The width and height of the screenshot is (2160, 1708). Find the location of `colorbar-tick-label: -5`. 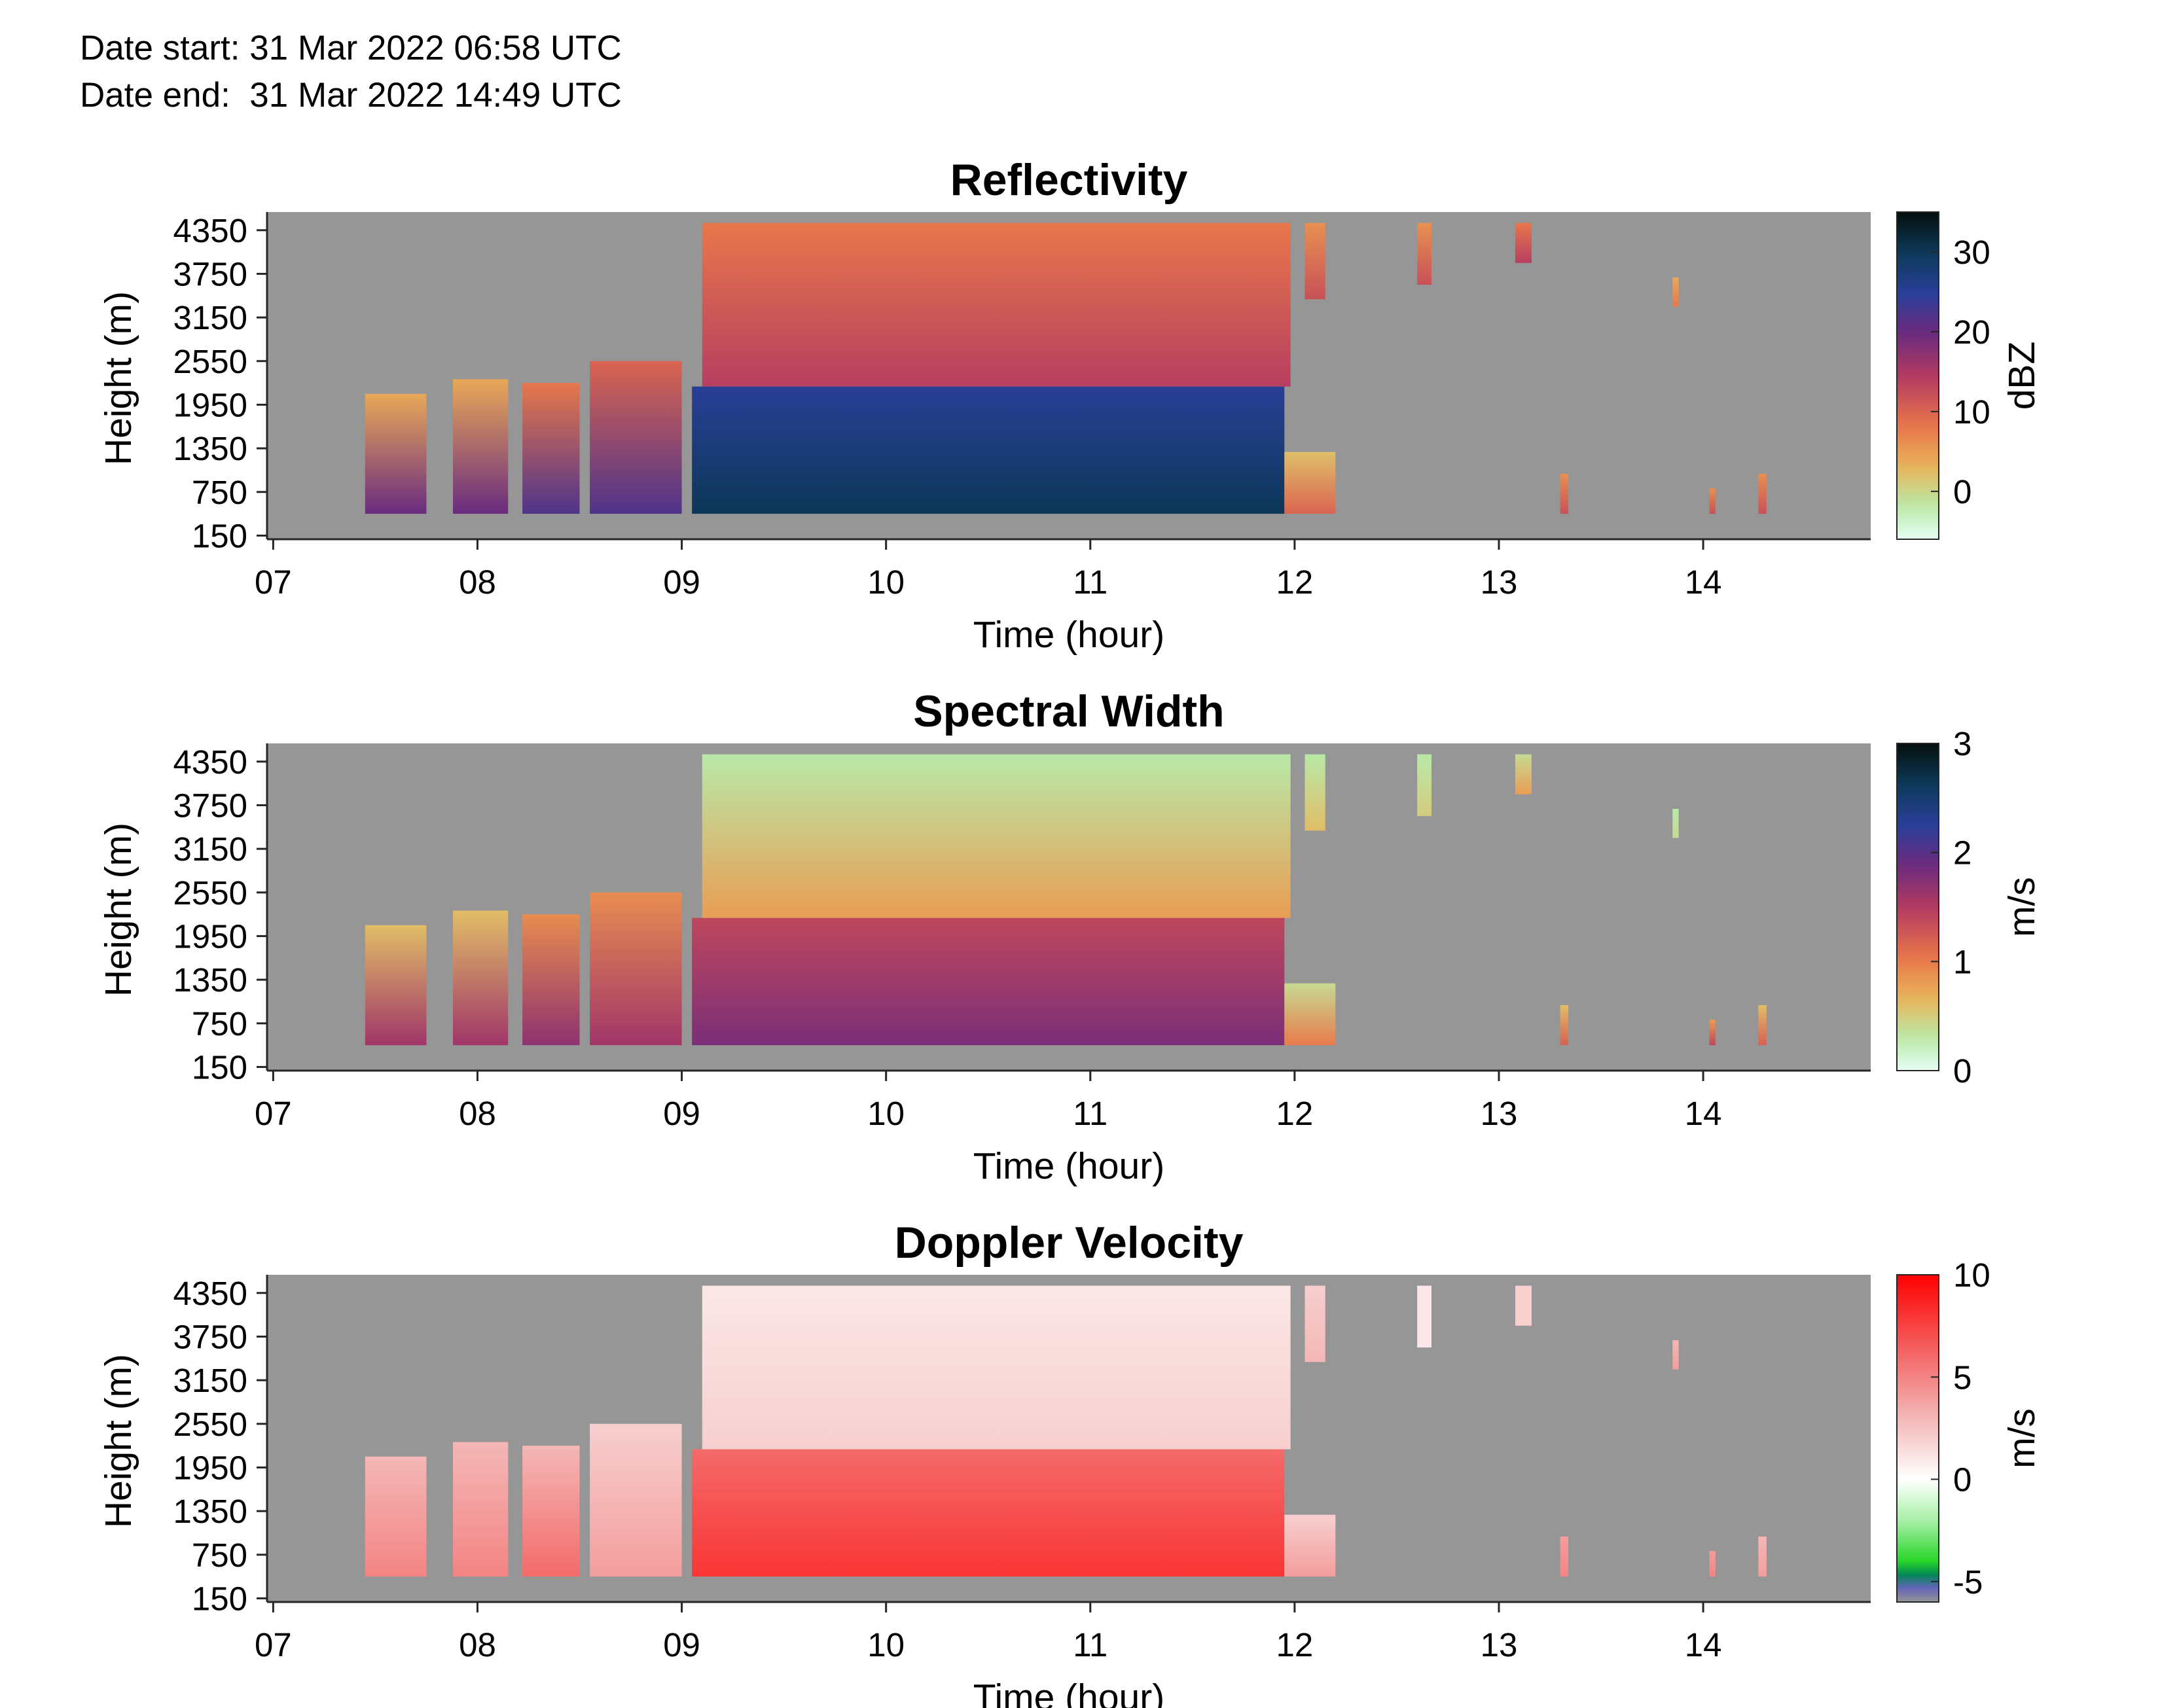

colorbar-tick-label: -5 is located at coordinates (1968, 1582).